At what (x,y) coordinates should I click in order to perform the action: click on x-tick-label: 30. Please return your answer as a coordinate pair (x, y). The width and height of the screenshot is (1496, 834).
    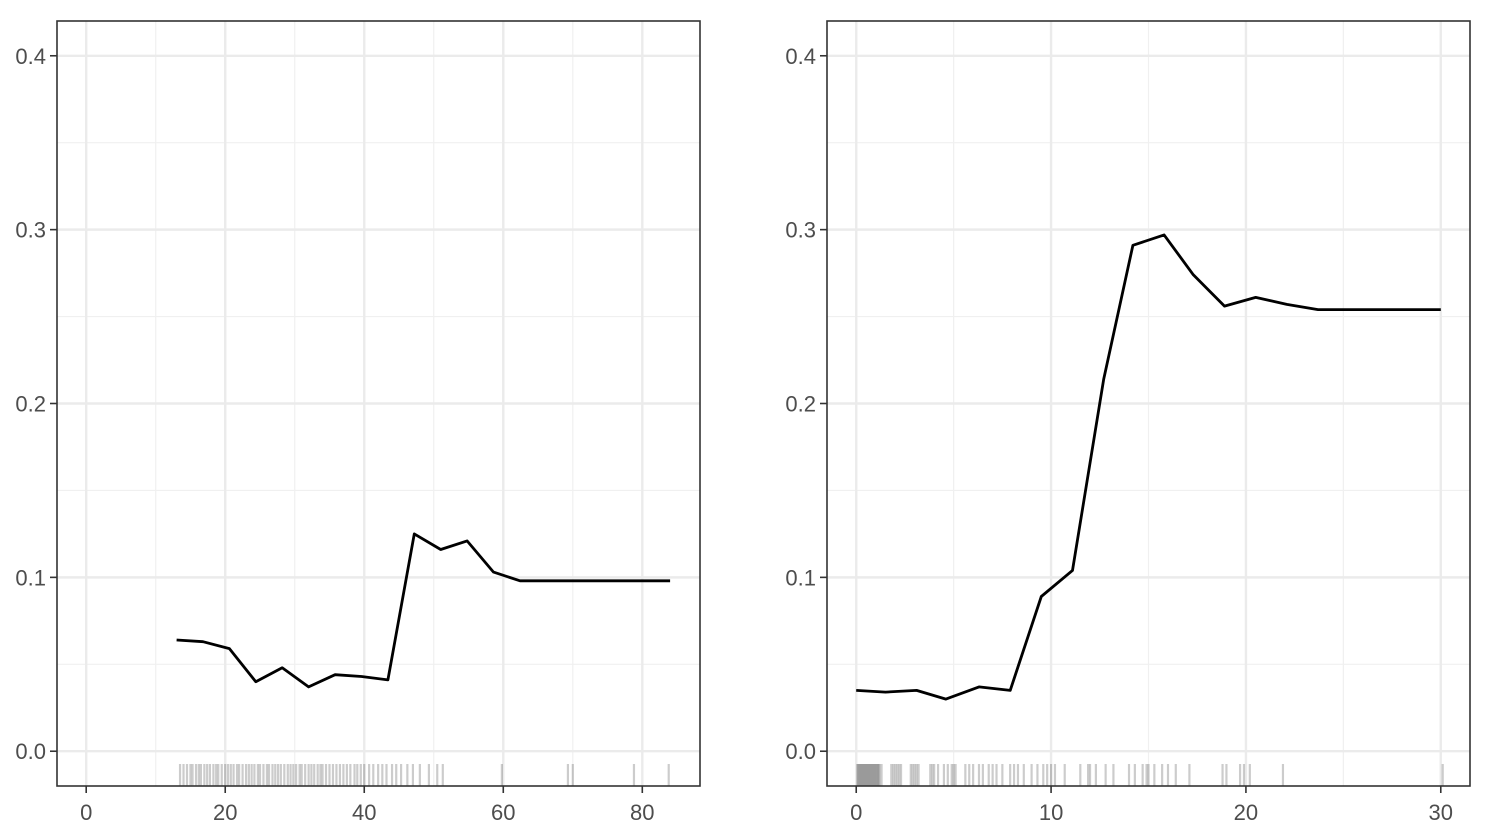
    Looking at the image, I should click on (1441, 812).